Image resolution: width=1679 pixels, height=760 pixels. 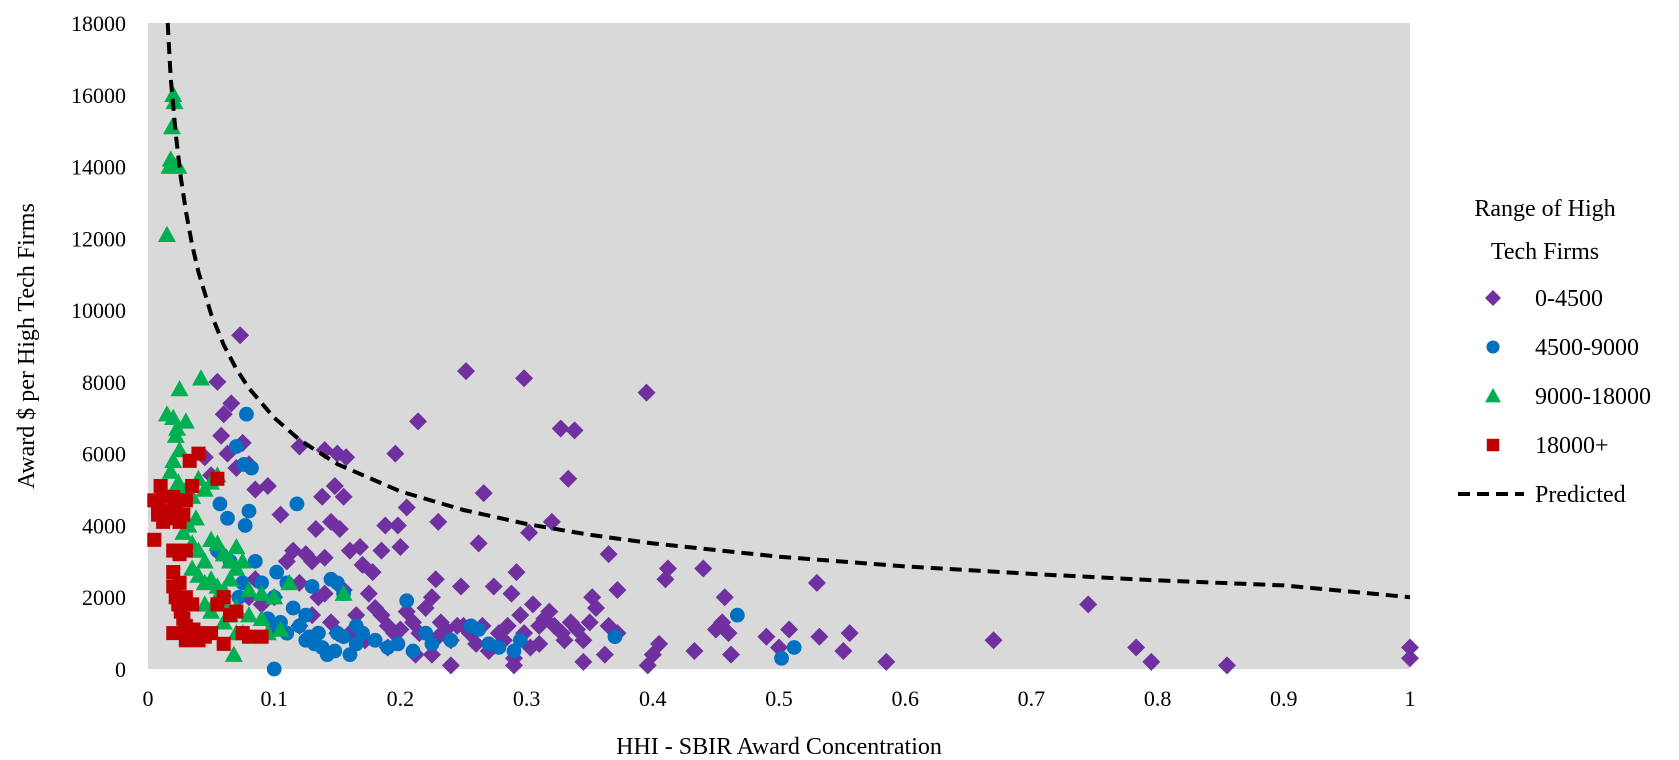 What do you see at coordinates (779, 698) in the screenshot?
I see `x-axis-ticks: 0 0.1 0.2 0.3 0.4 0.5 0.6 0.7 0.8 0.9 1` at bounding box center [779, 698].